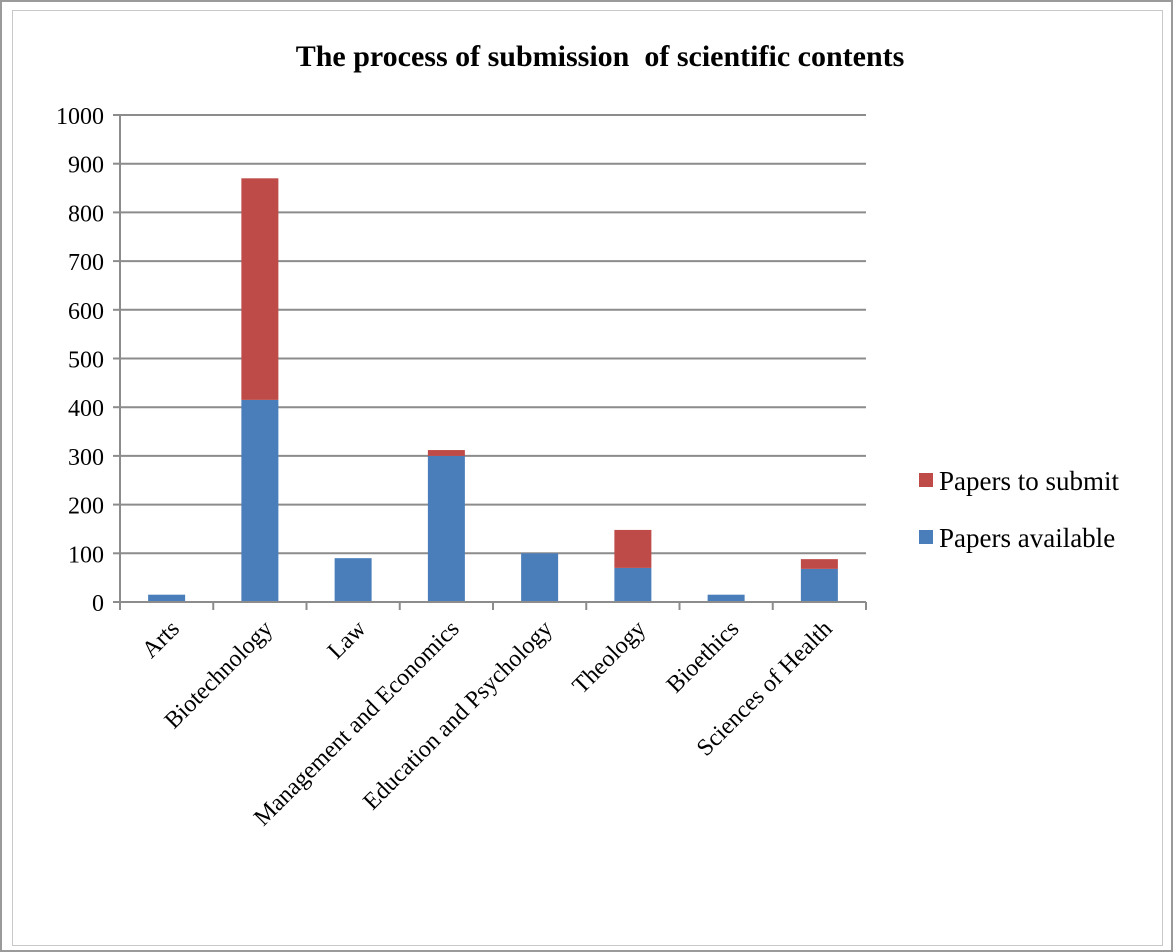  I want to click on y-tick-label: 600, so click(86, 312).